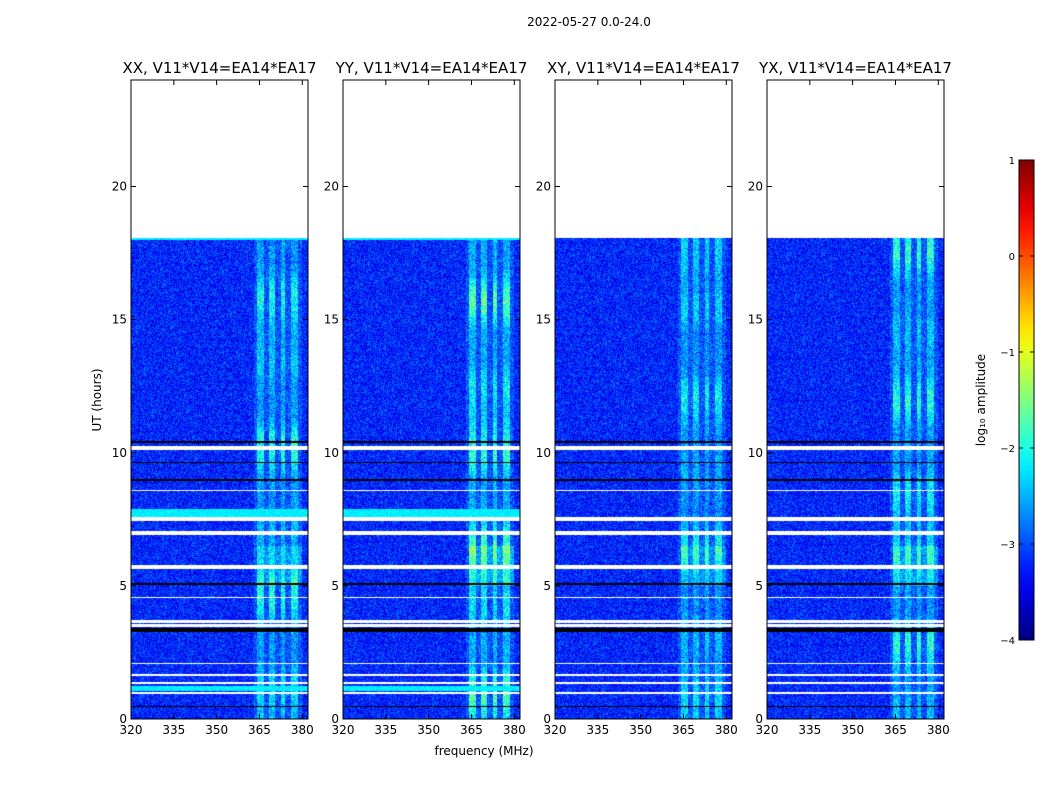 The image size is (1050, 800). I want to click on colorbar-tick-label: −3, so click(1007, 545).